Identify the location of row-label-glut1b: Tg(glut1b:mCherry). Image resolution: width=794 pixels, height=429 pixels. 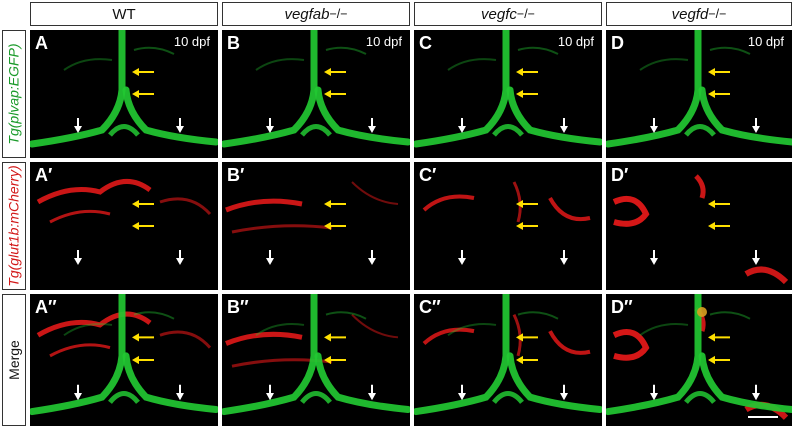
(14, 226).